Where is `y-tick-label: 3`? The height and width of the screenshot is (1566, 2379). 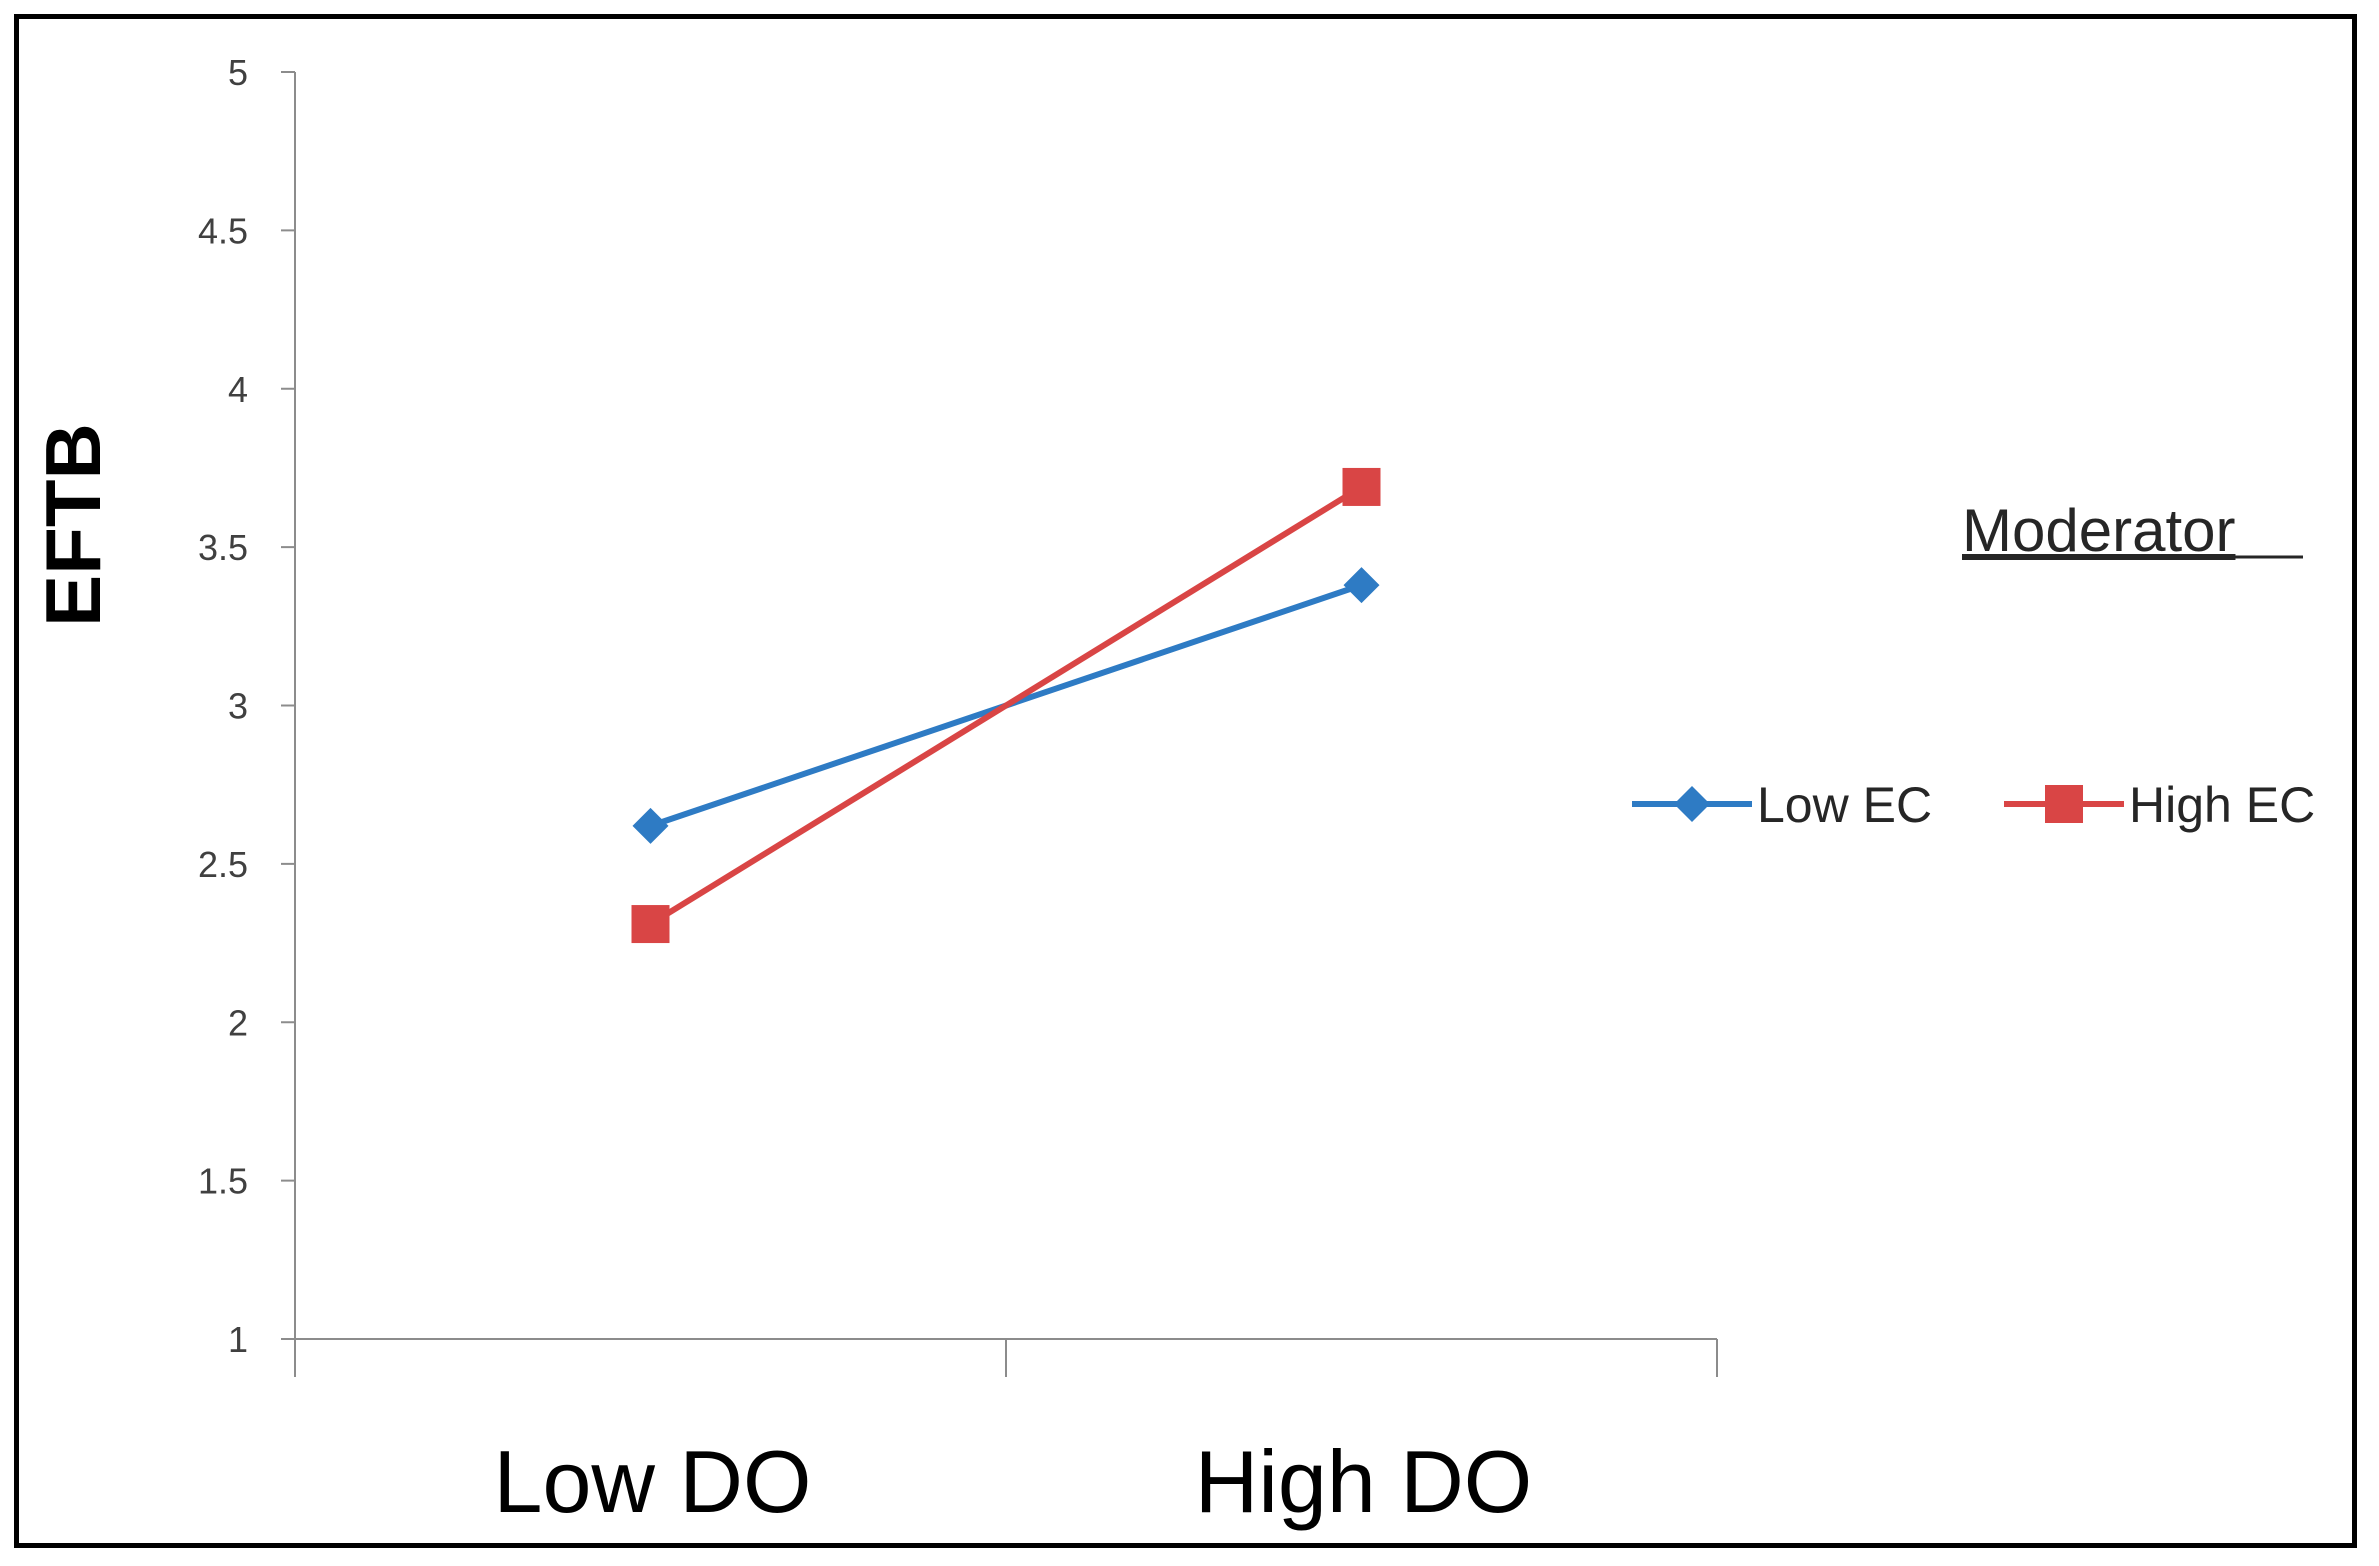
y-tick-label: 3 is located at coordinates (238, 706).